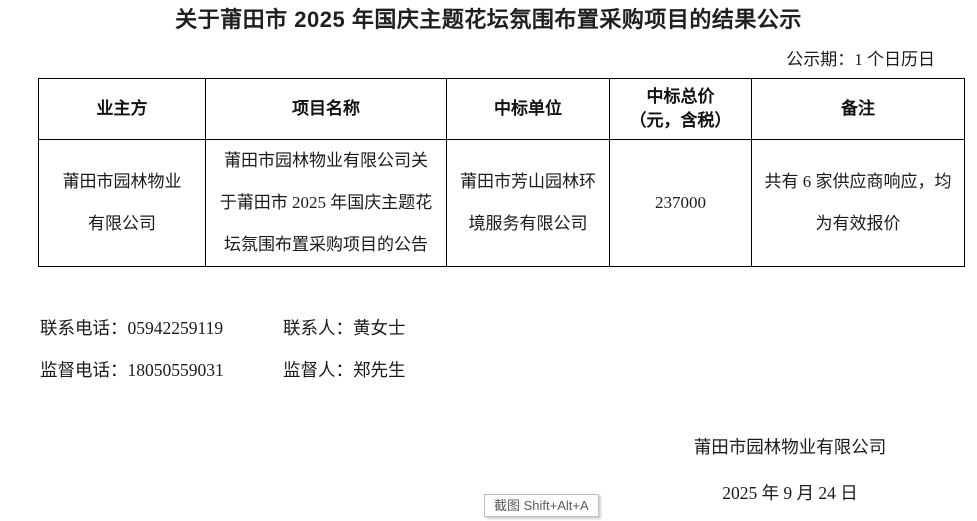 Image resolution: width=977 pixels, height=521 pixels. I want to click on publicity-period: 公示期：1 个日历日, so click(860, 59).